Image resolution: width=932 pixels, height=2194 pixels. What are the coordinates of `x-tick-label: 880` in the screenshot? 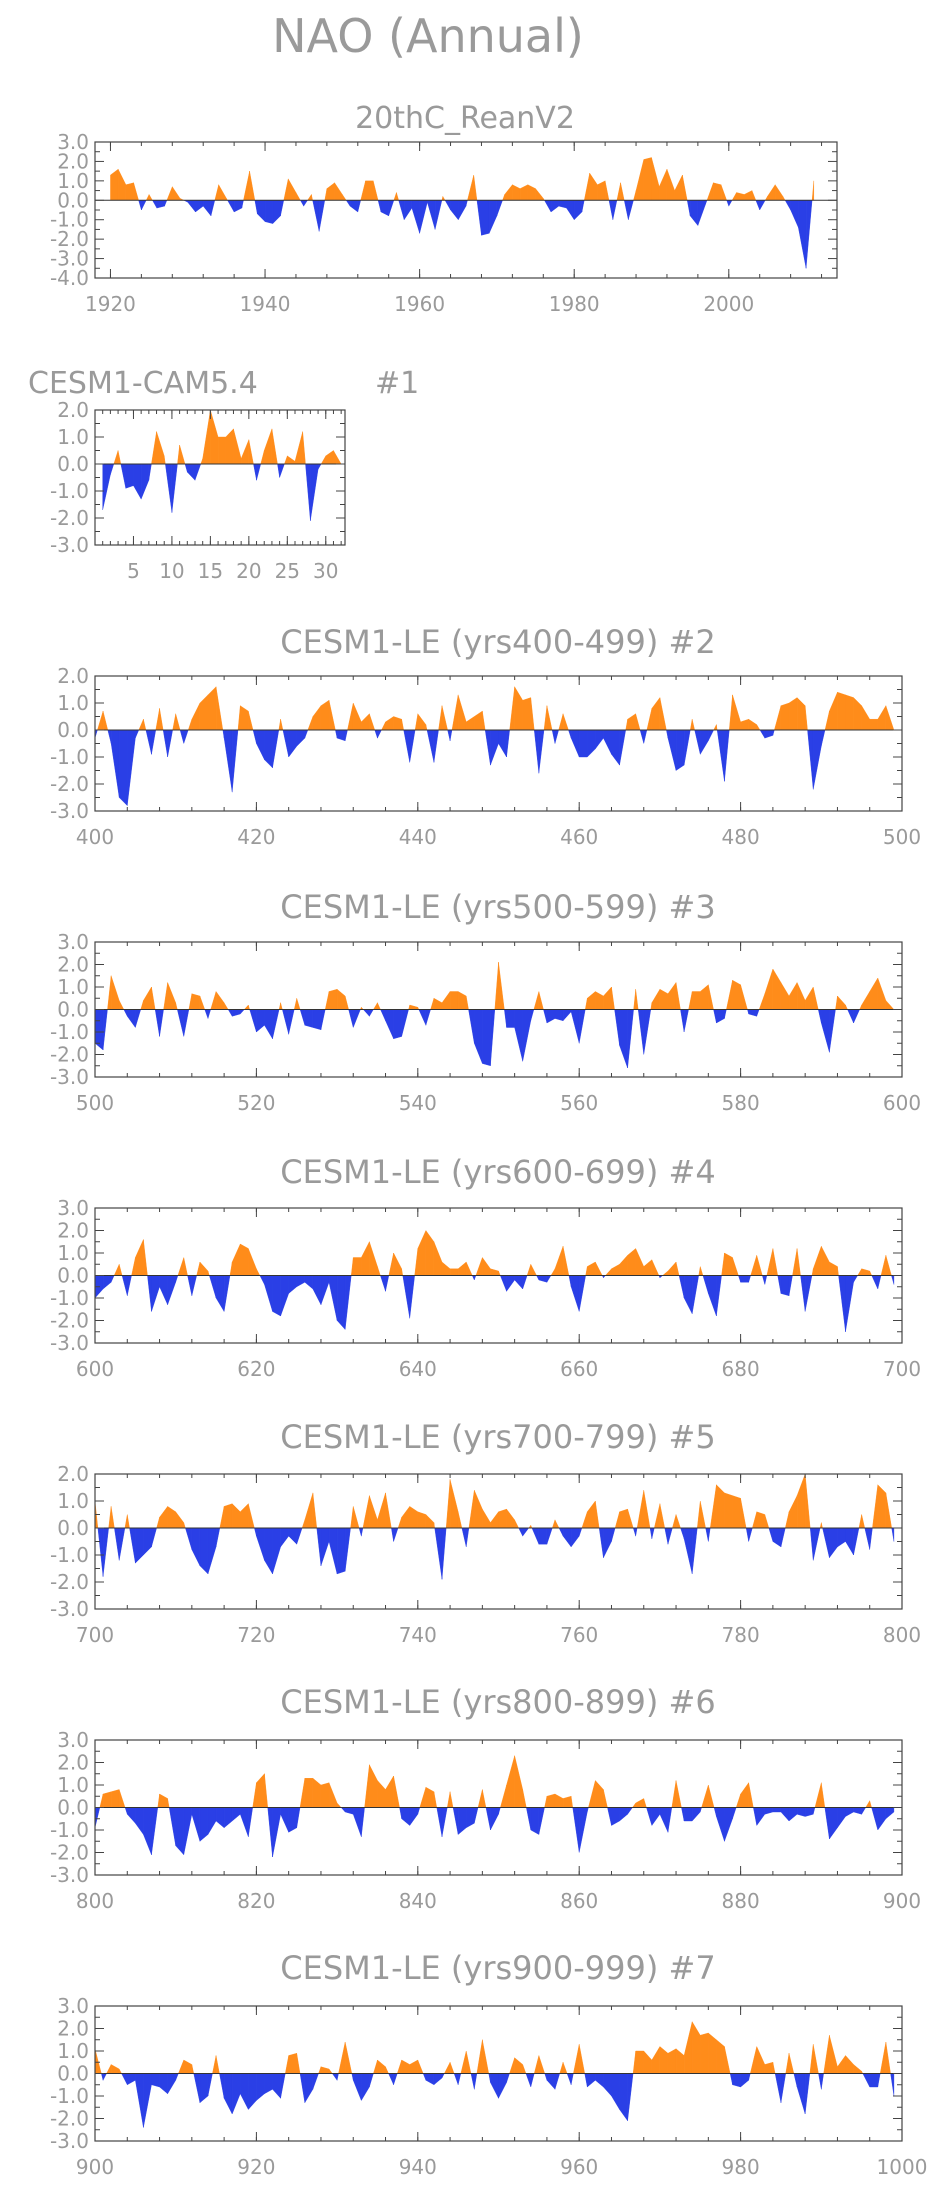 It's located at (741, 1901).